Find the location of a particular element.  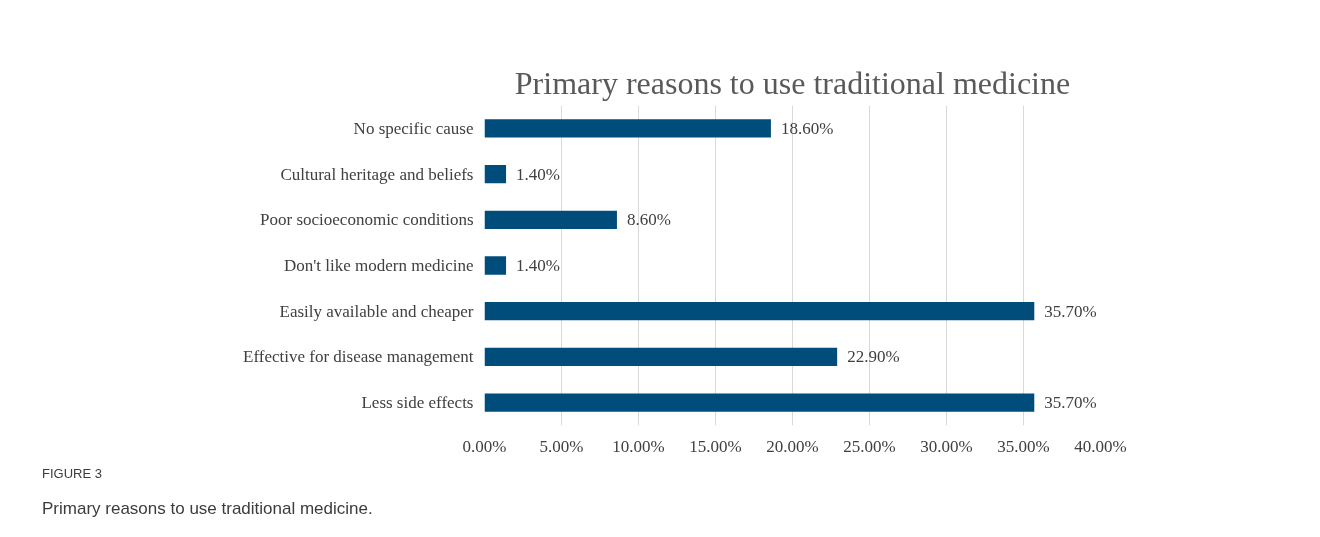

data-label: 18.60% is located at coordinates (807, 128).